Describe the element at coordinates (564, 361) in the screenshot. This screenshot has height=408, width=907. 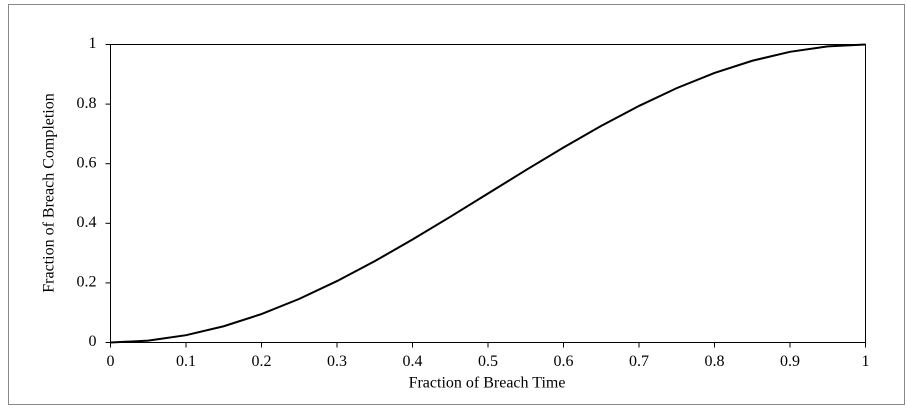
I see `x-tick-label: 0.6` at that location.